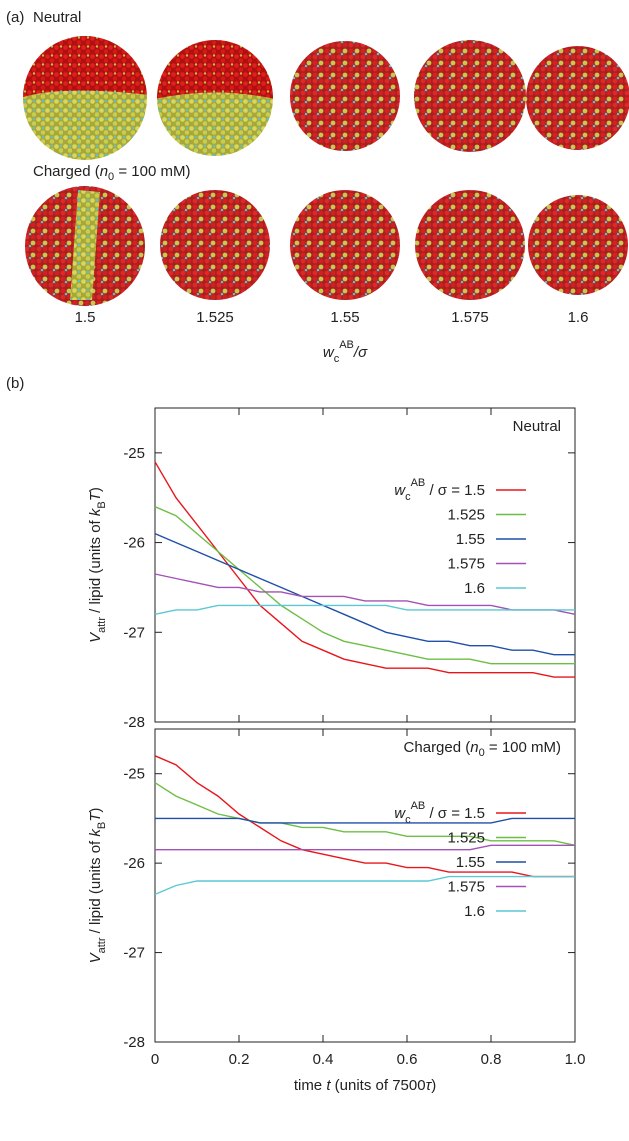 The width and height of the screenshot is (629, 1141). I want to click on x-label-value: 1.6, so click(578, 317).